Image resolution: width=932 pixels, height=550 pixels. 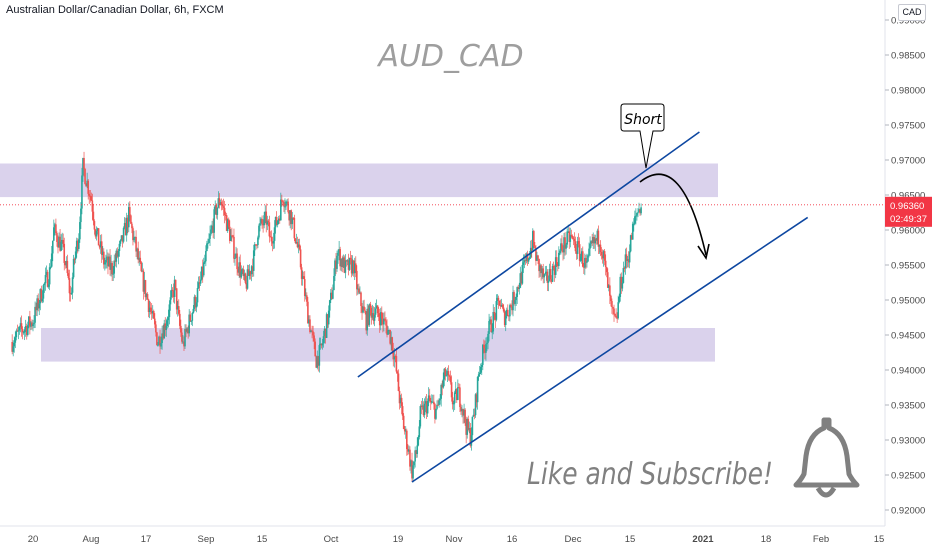 What do you see at coordinates (643, 120) in the screenshot?
I see `short-label: Short` at bounding box center [643, 120].